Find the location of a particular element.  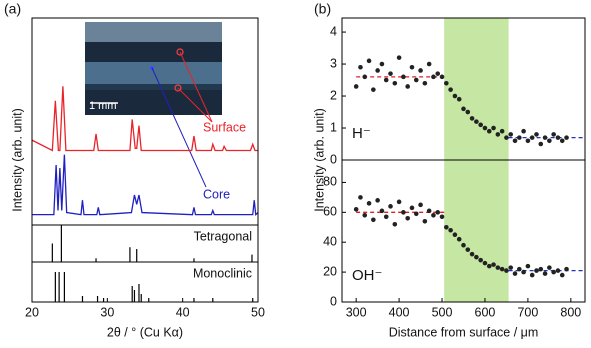

x-axis-label: 2θ / ° (Cu Kα) is located at coordinates (145, 332).